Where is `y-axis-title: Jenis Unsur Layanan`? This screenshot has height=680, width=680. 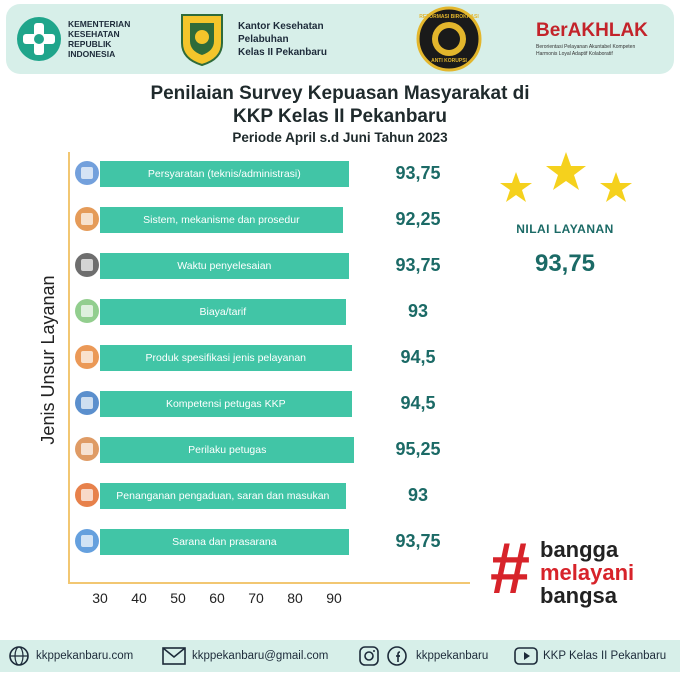
y-axis-title: Jenis Unsur Layanan is located at coordinates (48, 360).